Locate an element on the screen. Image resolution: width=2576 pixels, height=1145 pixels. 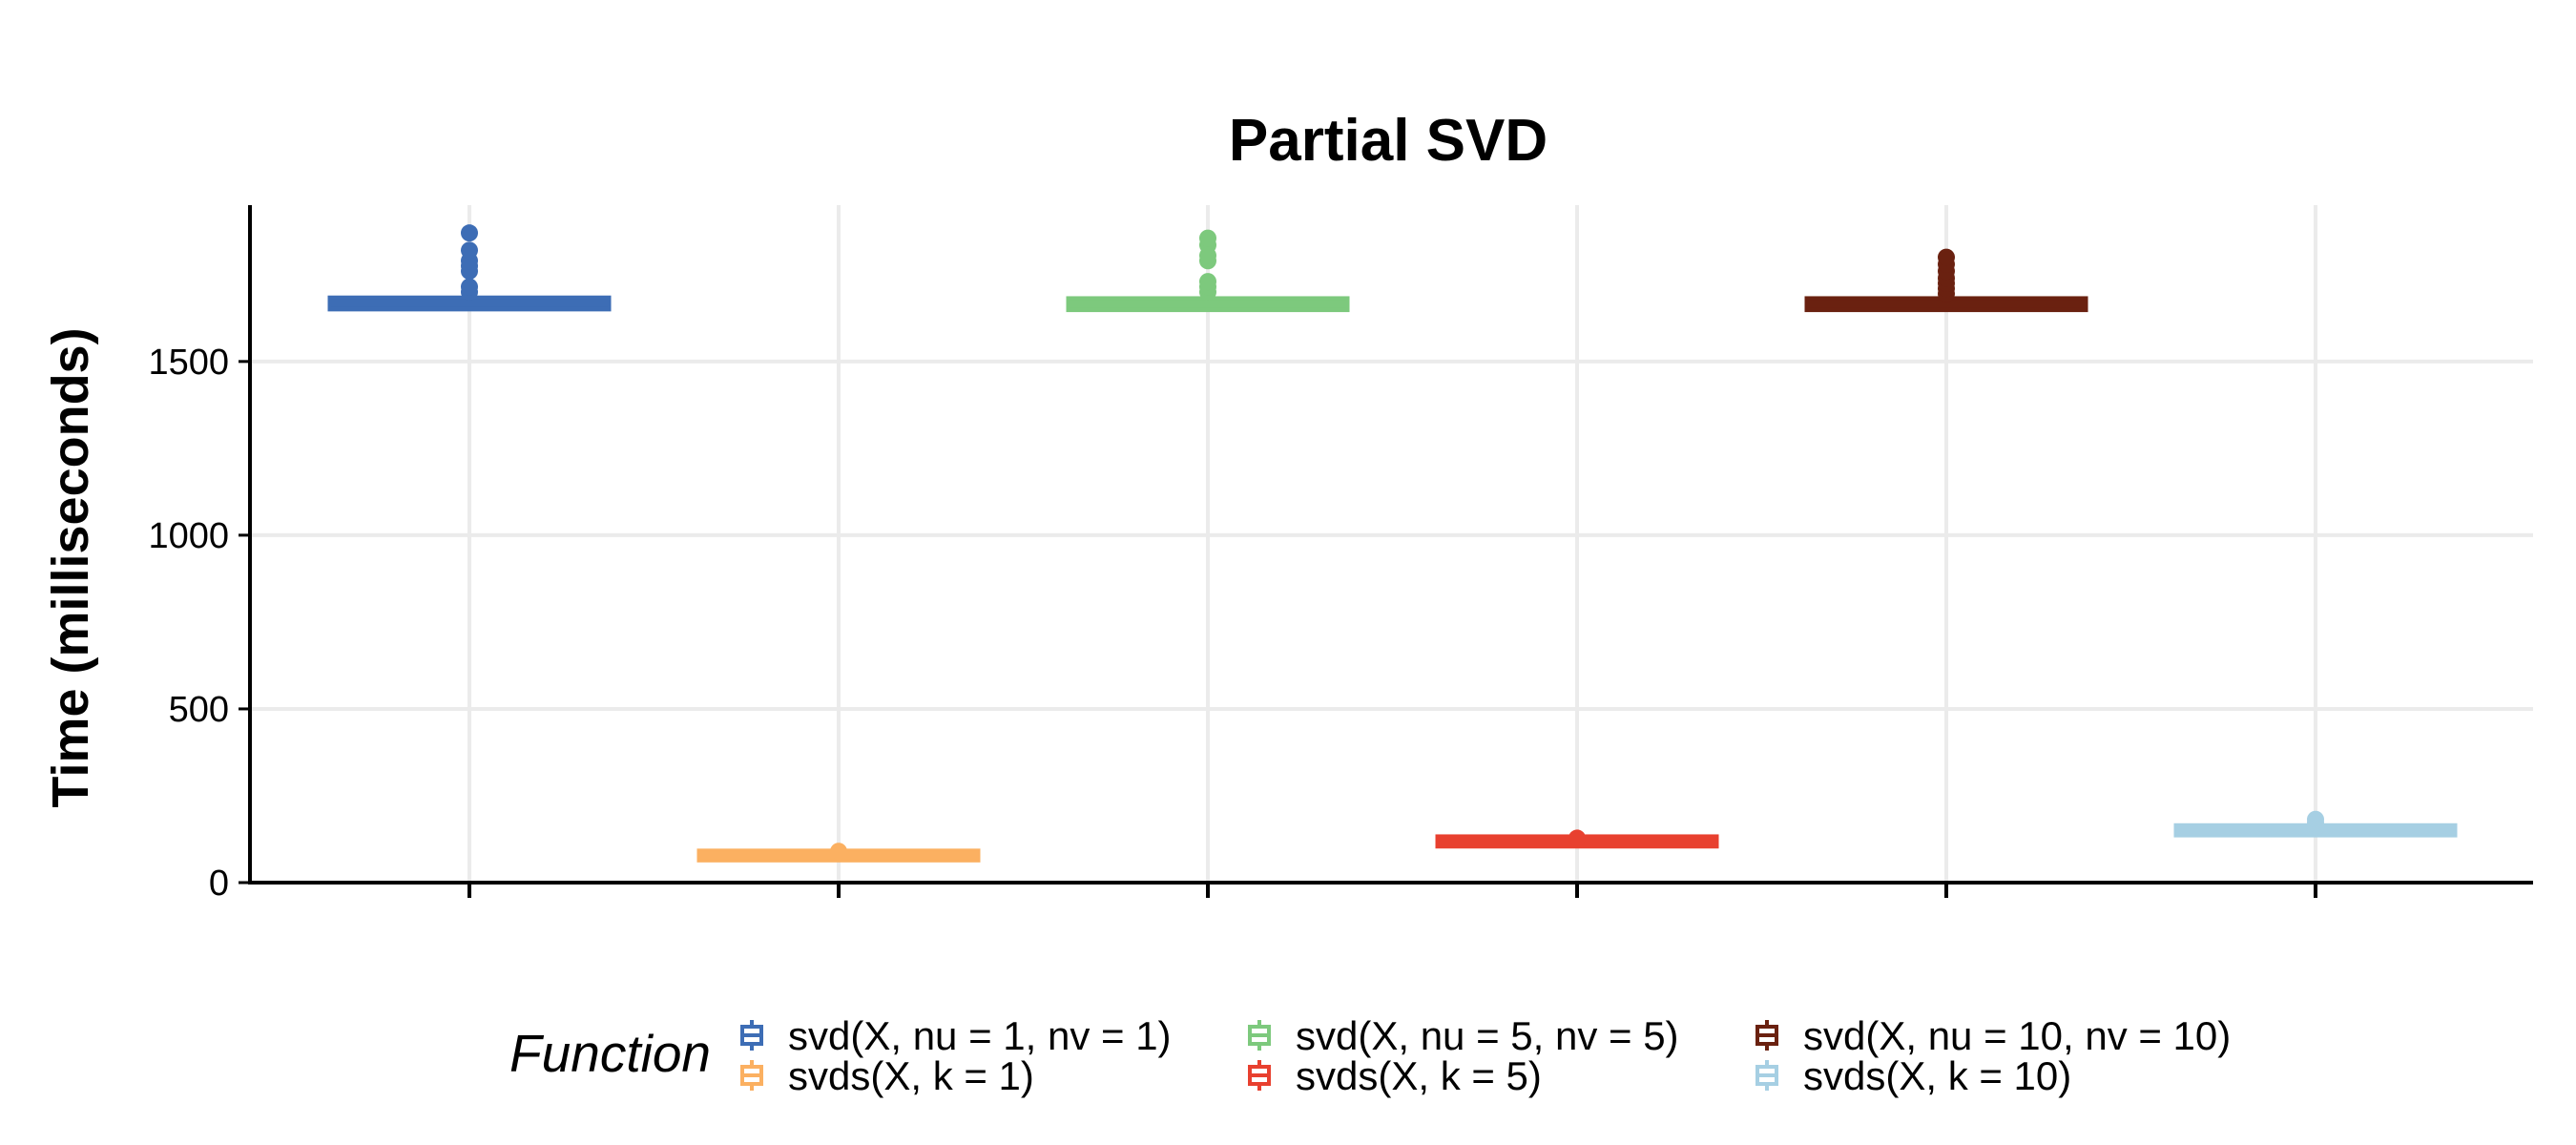
y-tick-label: 500 is located at coordinates (199, 710).